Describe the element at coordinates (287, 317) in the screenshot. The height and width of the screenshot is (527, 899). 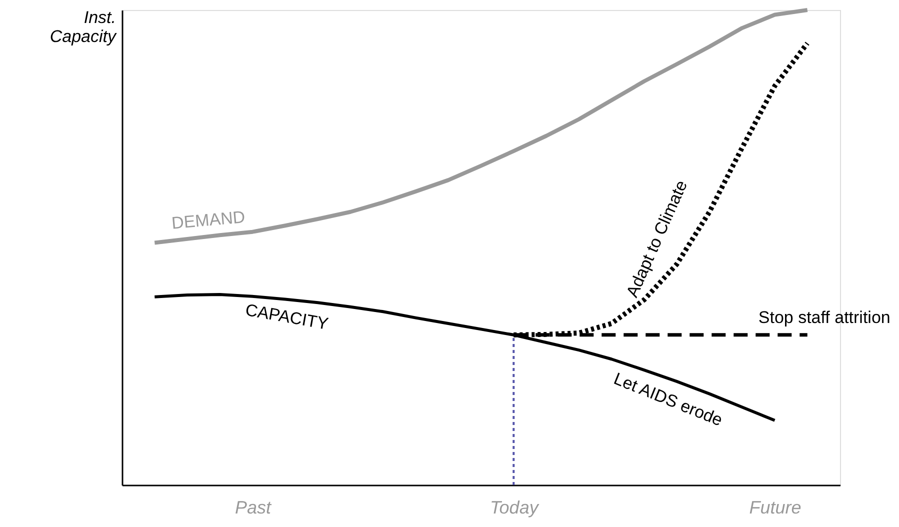
I see `text: CAPACITY` at that location.